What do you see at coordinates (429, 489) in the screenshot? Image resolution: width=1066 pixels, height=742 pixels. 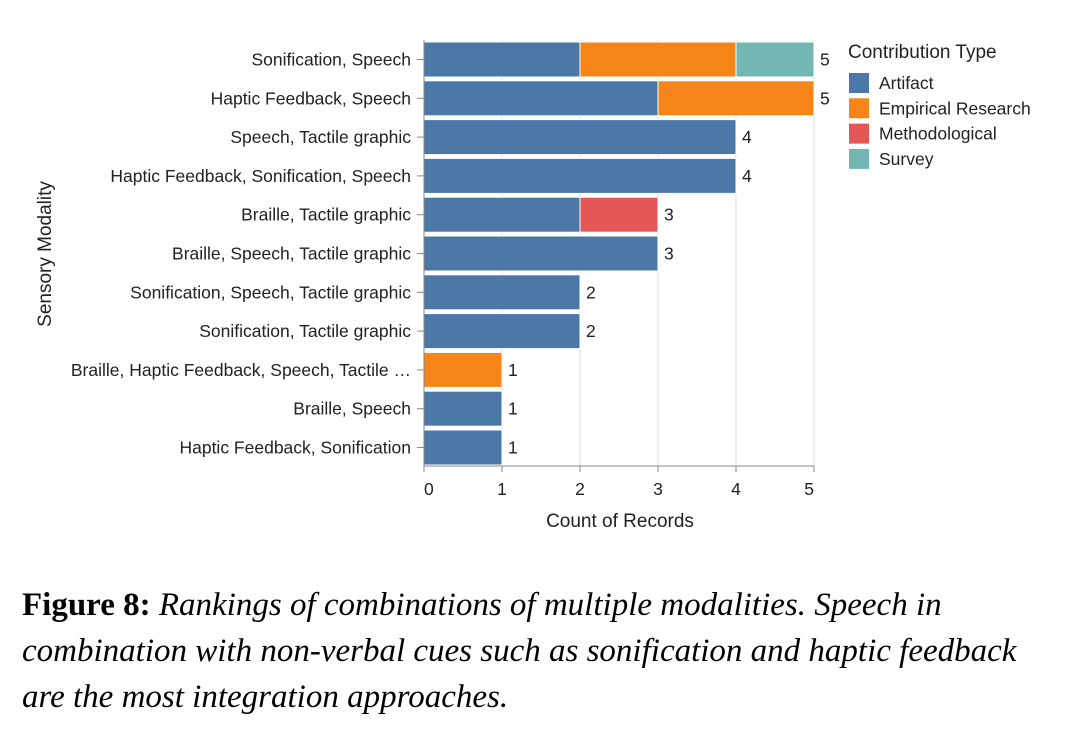 I see `x-tick-label: 0` at bounding box center [429, 489].